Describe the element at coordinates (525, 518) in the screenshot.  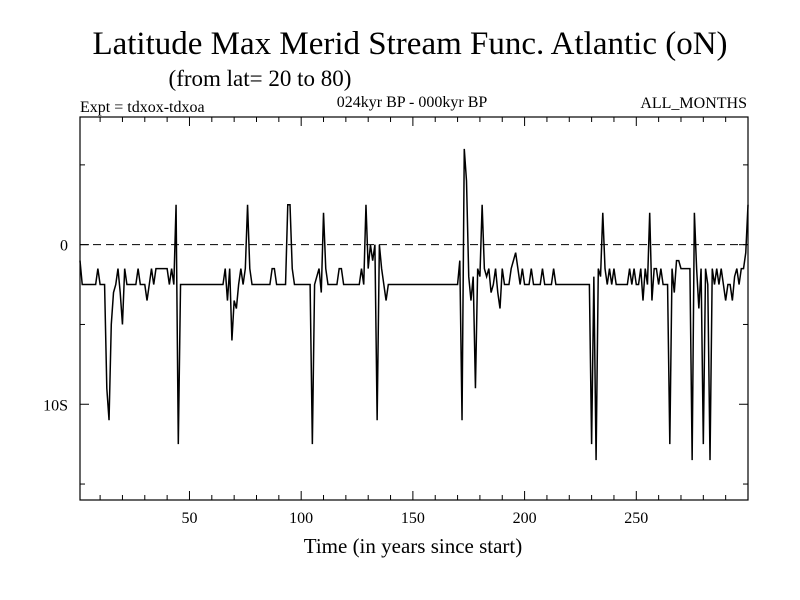
I see `x-tick-label: 200` at that location.